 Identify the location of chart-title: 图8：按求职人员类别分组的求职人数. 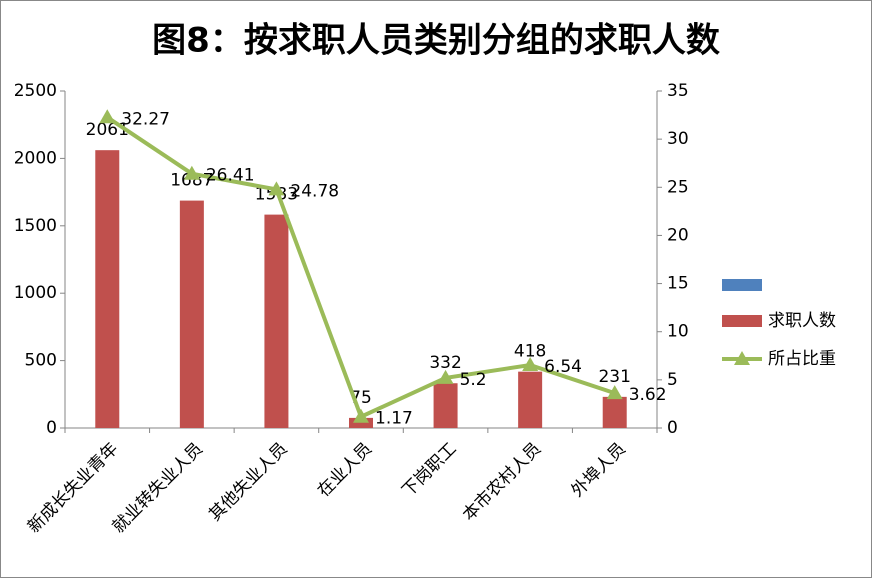
(436, 41).